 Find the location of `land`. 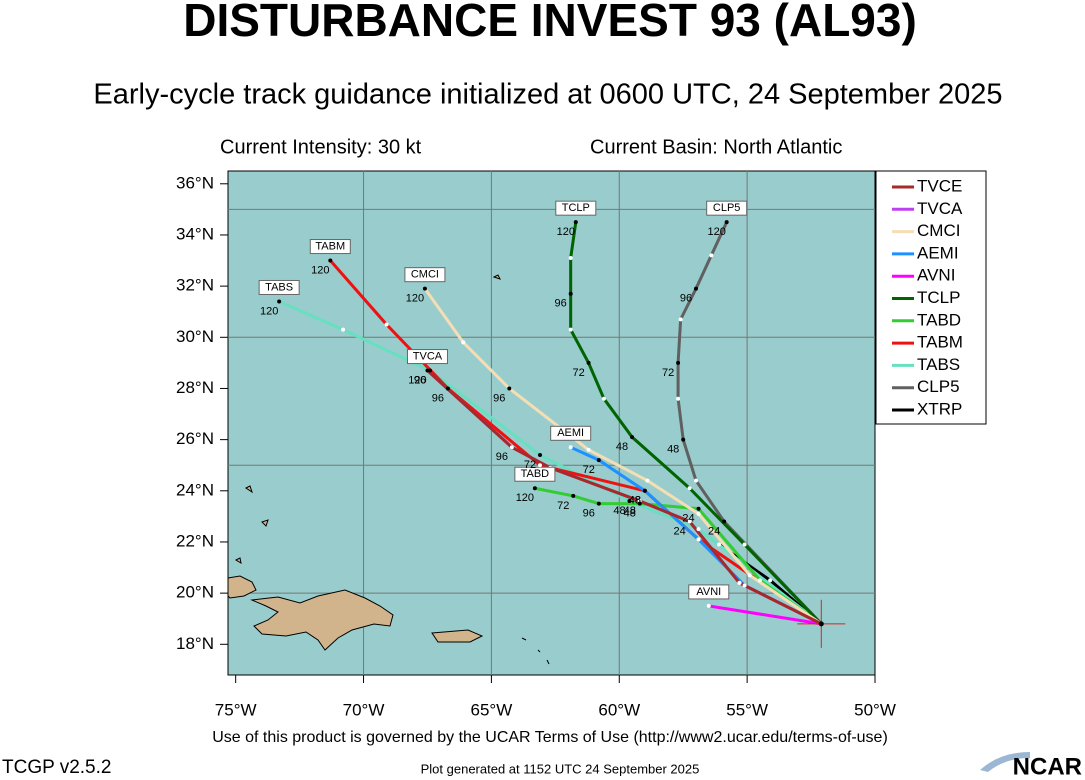

land is located at coordinates (388, 469).